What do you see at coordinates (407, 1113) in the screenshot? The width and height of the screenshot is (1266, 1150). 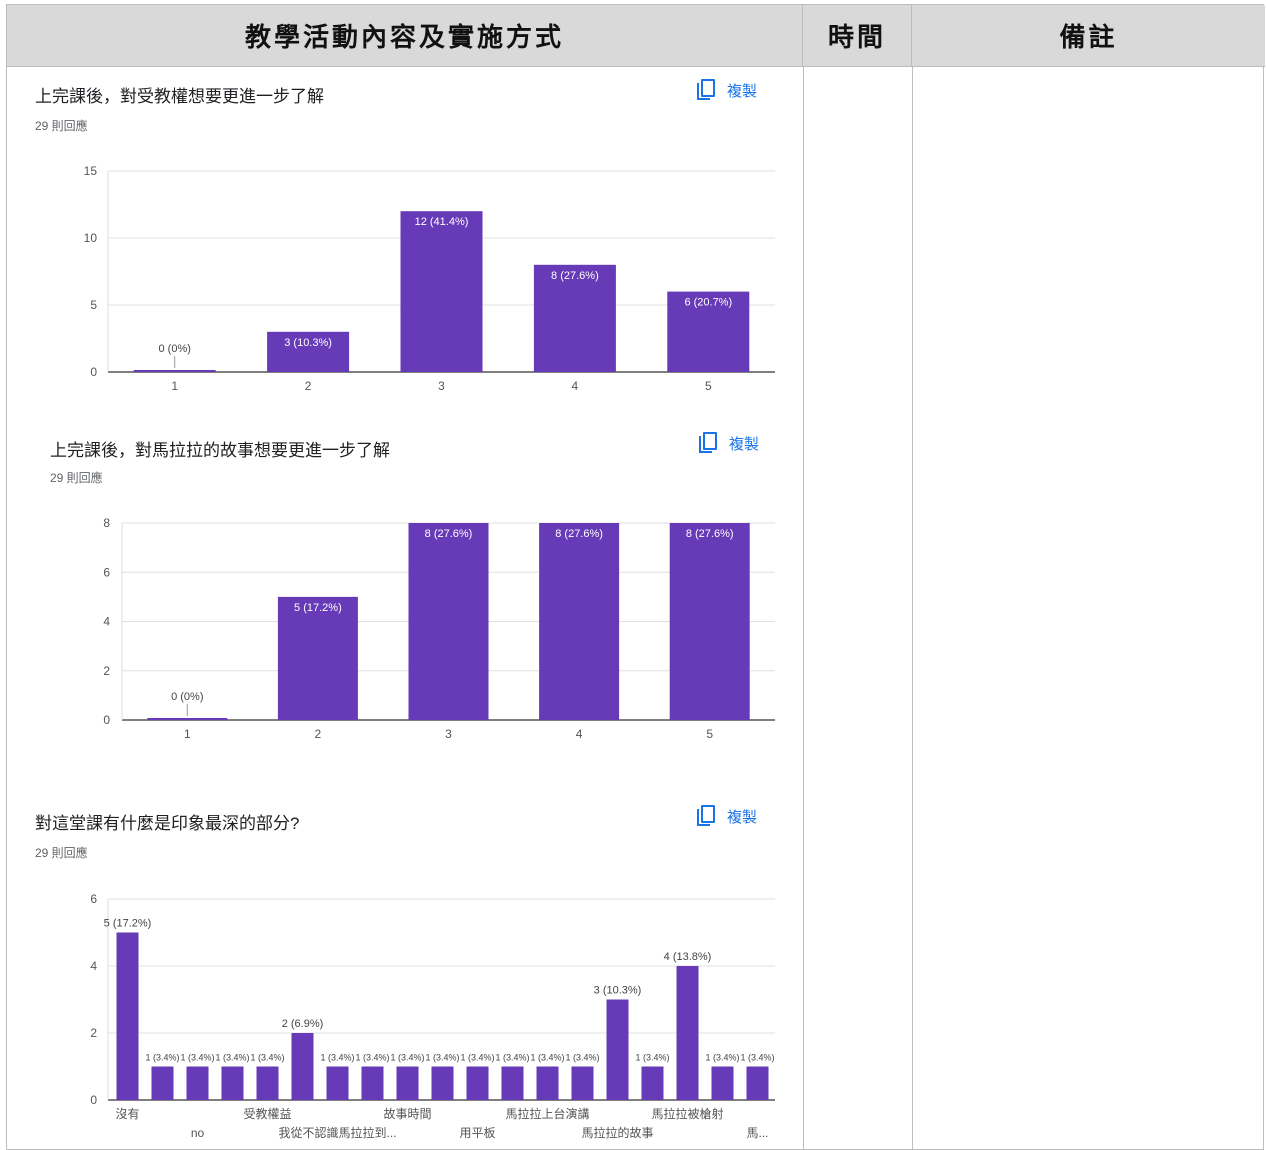 I see `x-tick-label: 故事時間` at bounding box center [407, 1113].